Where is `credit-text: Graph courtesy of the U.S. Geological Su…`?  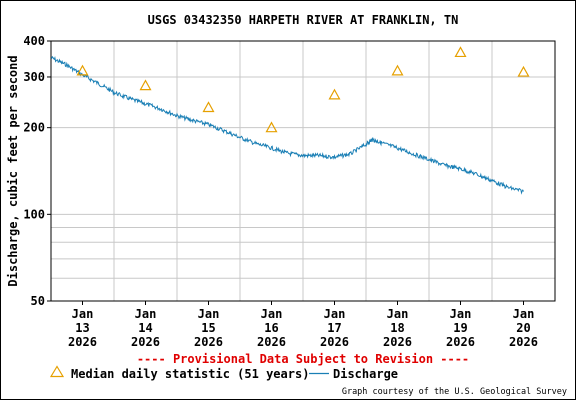 credit-text: Graph courtesy of the U.S. Geological Su… is located at coordinates (454, 392).